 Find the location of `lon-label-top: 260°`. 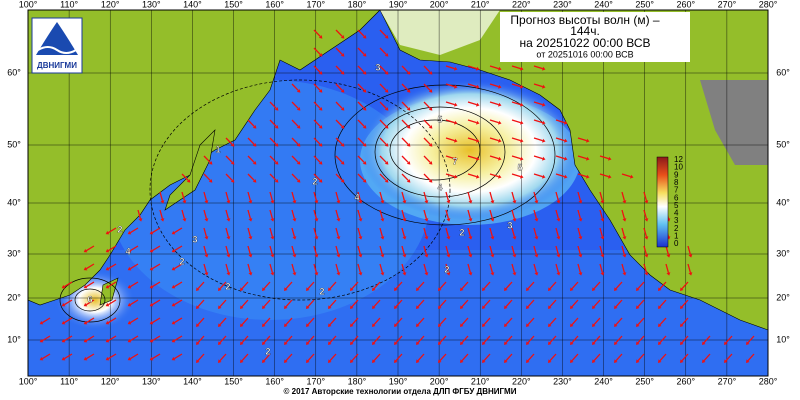

lon-label-top: 260° is located at coordinates (685, 4).